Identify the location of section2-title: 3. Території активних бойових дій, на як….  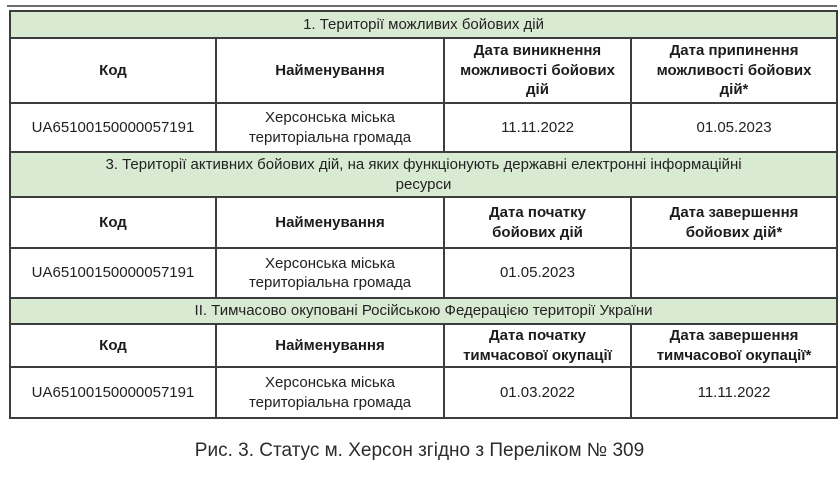
(423, 174).